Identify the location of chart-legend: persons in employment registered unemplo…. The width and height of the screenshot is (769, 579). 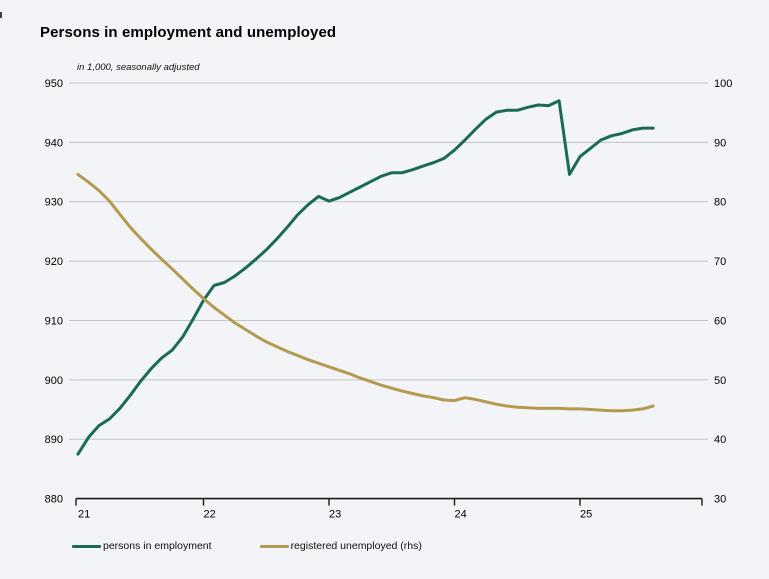
(247, 546).